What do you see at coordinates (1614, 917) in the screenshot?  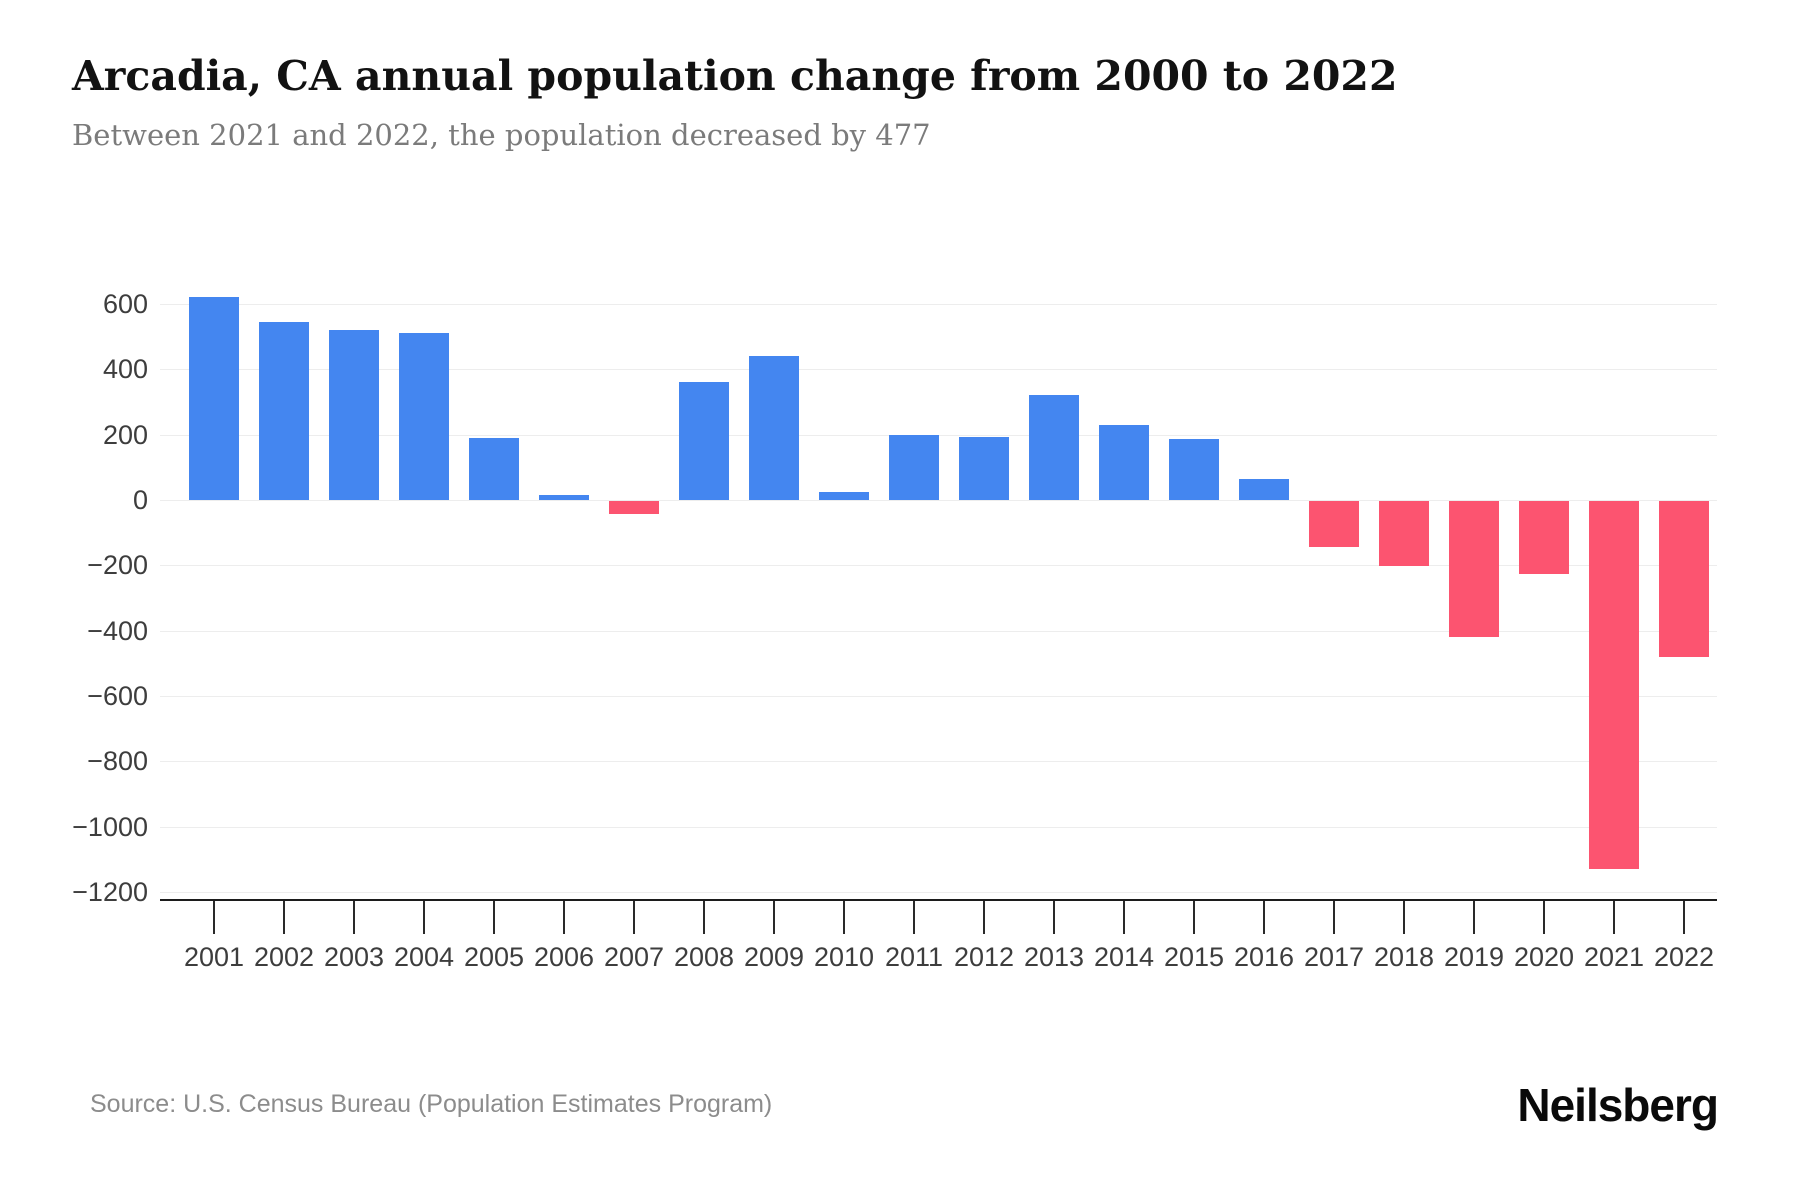 I see `x-tick-2021` at bounding box center [1614, 917].